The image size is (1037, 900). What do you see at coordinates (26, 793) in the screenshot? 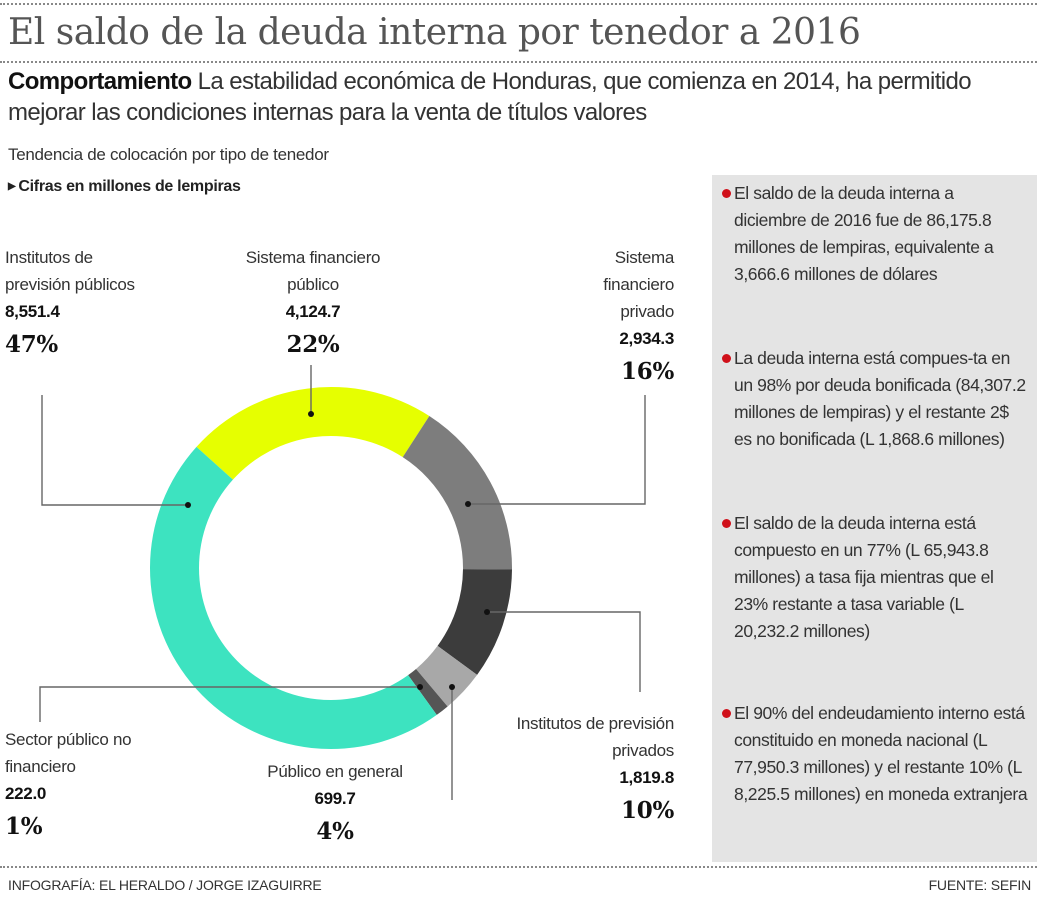
I see `slice-value: 222.0` at bounding box center [26, 793].